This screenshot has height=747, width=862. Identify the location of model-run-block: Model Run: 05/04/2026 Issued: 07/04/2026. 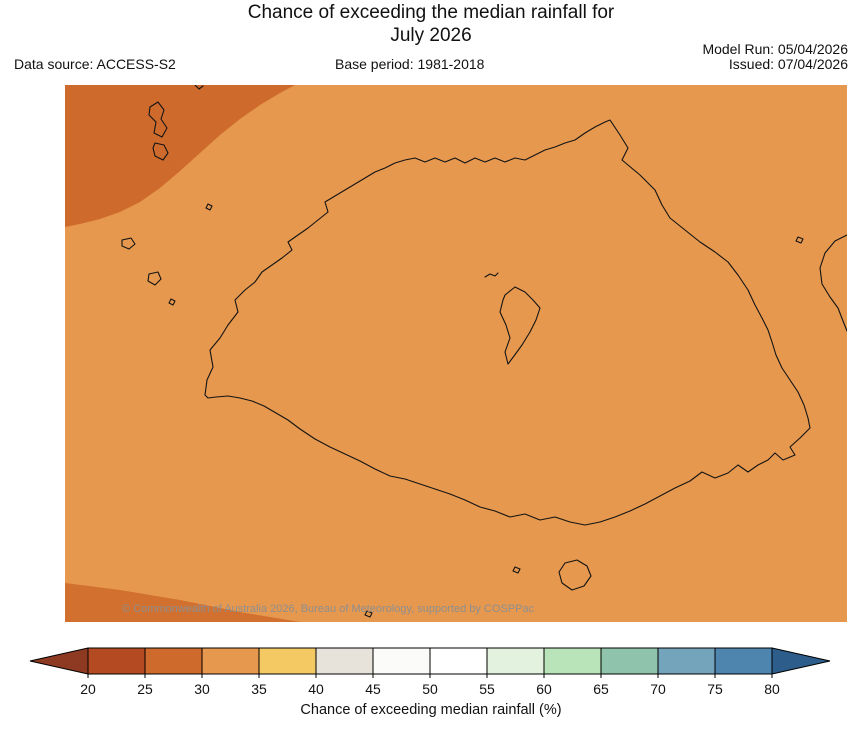
(775, 57).